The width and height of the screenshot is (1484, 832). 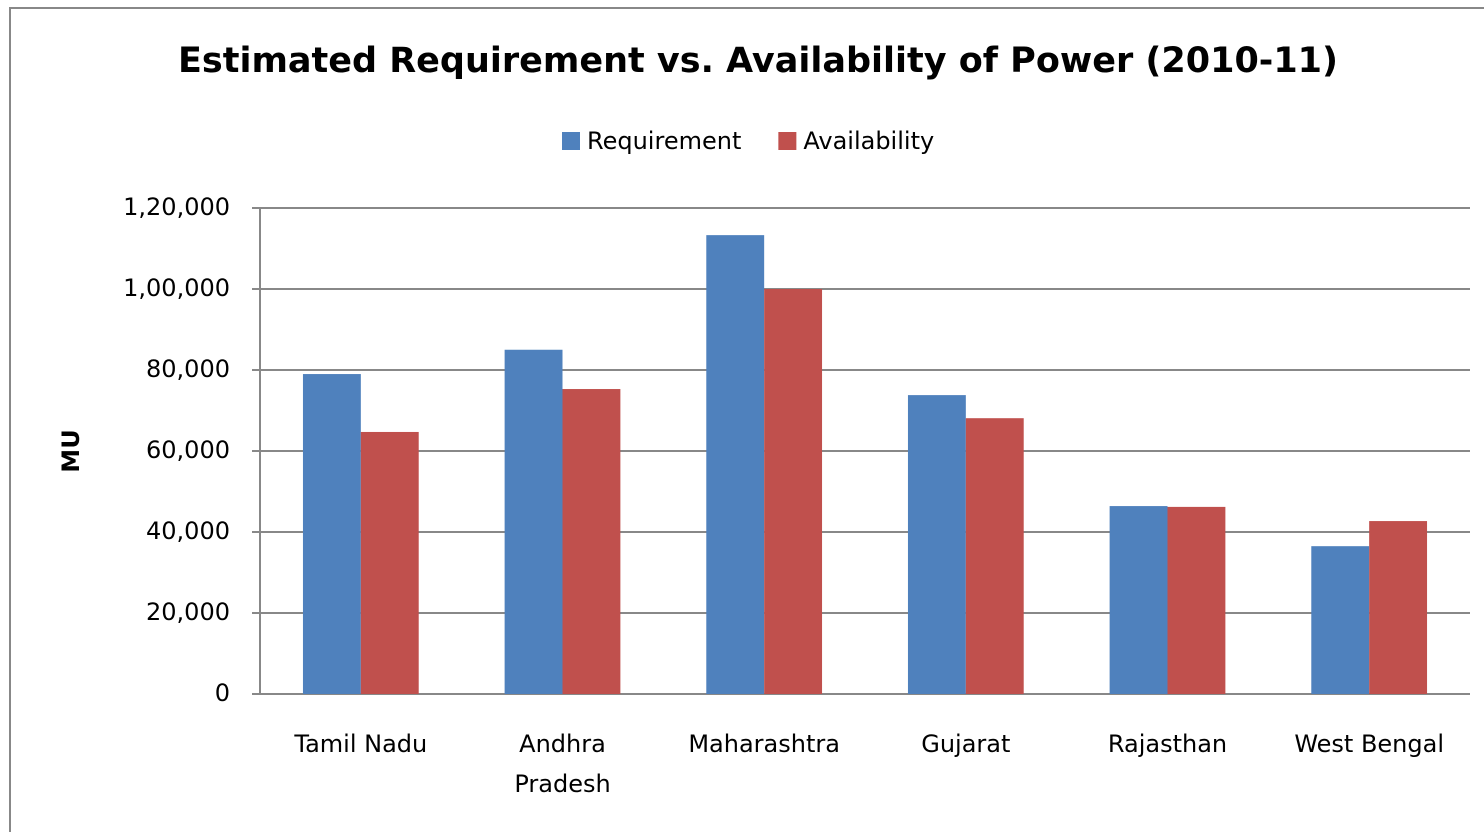 What do you see at coordinates (188, 450) in the screenshot?
I see `y-tick-label: 60,000` at bounding box center [188, 450].